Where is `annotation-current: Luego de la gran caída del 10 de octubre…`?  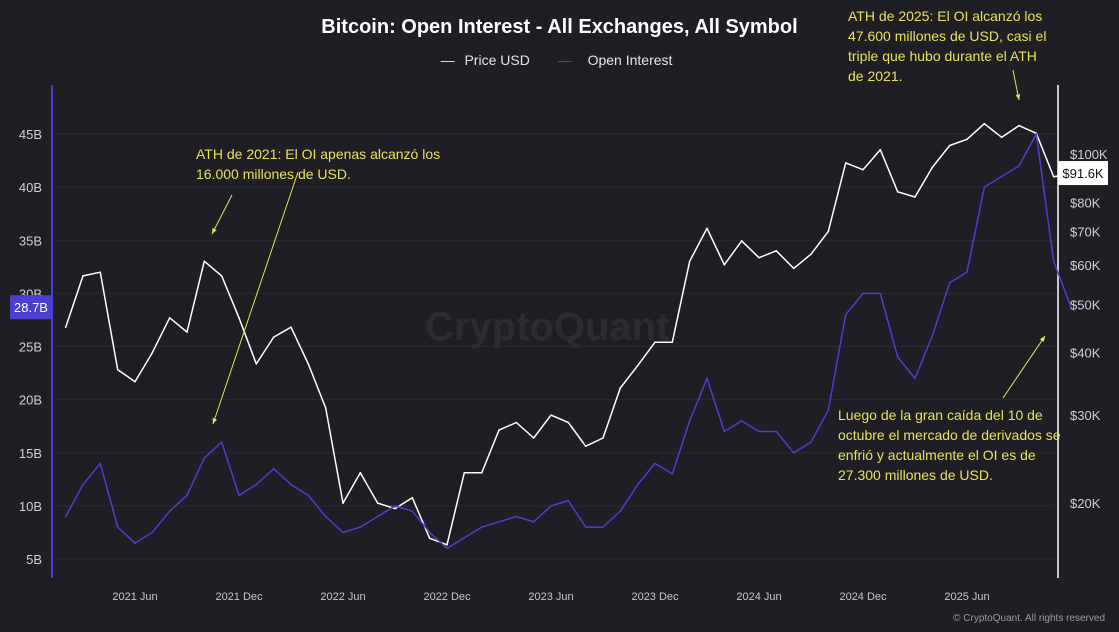 annotation-current: Luego de la gran caída del 10 de octubre… is located at coordinates (949, 445).